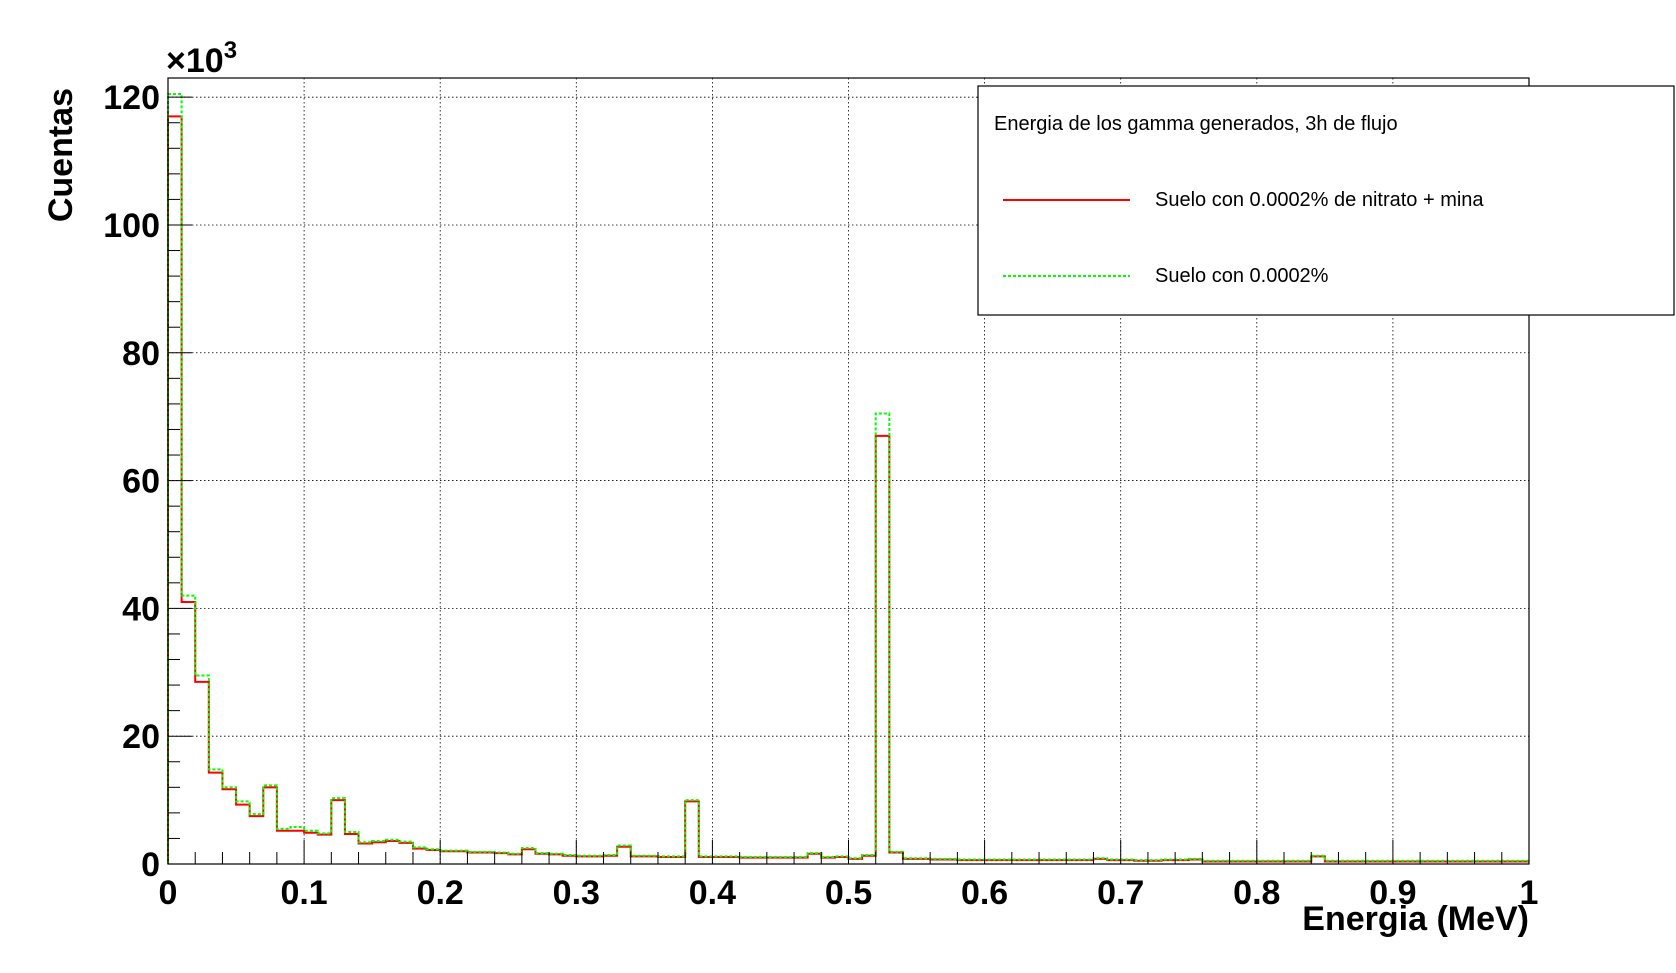 Image resolution: width=1676 pixels, height=973 pixels. Describe the element at coordinates (230, 50) in the screenshot. I see `y-axis-multiplier-exponent: 3` at that location.